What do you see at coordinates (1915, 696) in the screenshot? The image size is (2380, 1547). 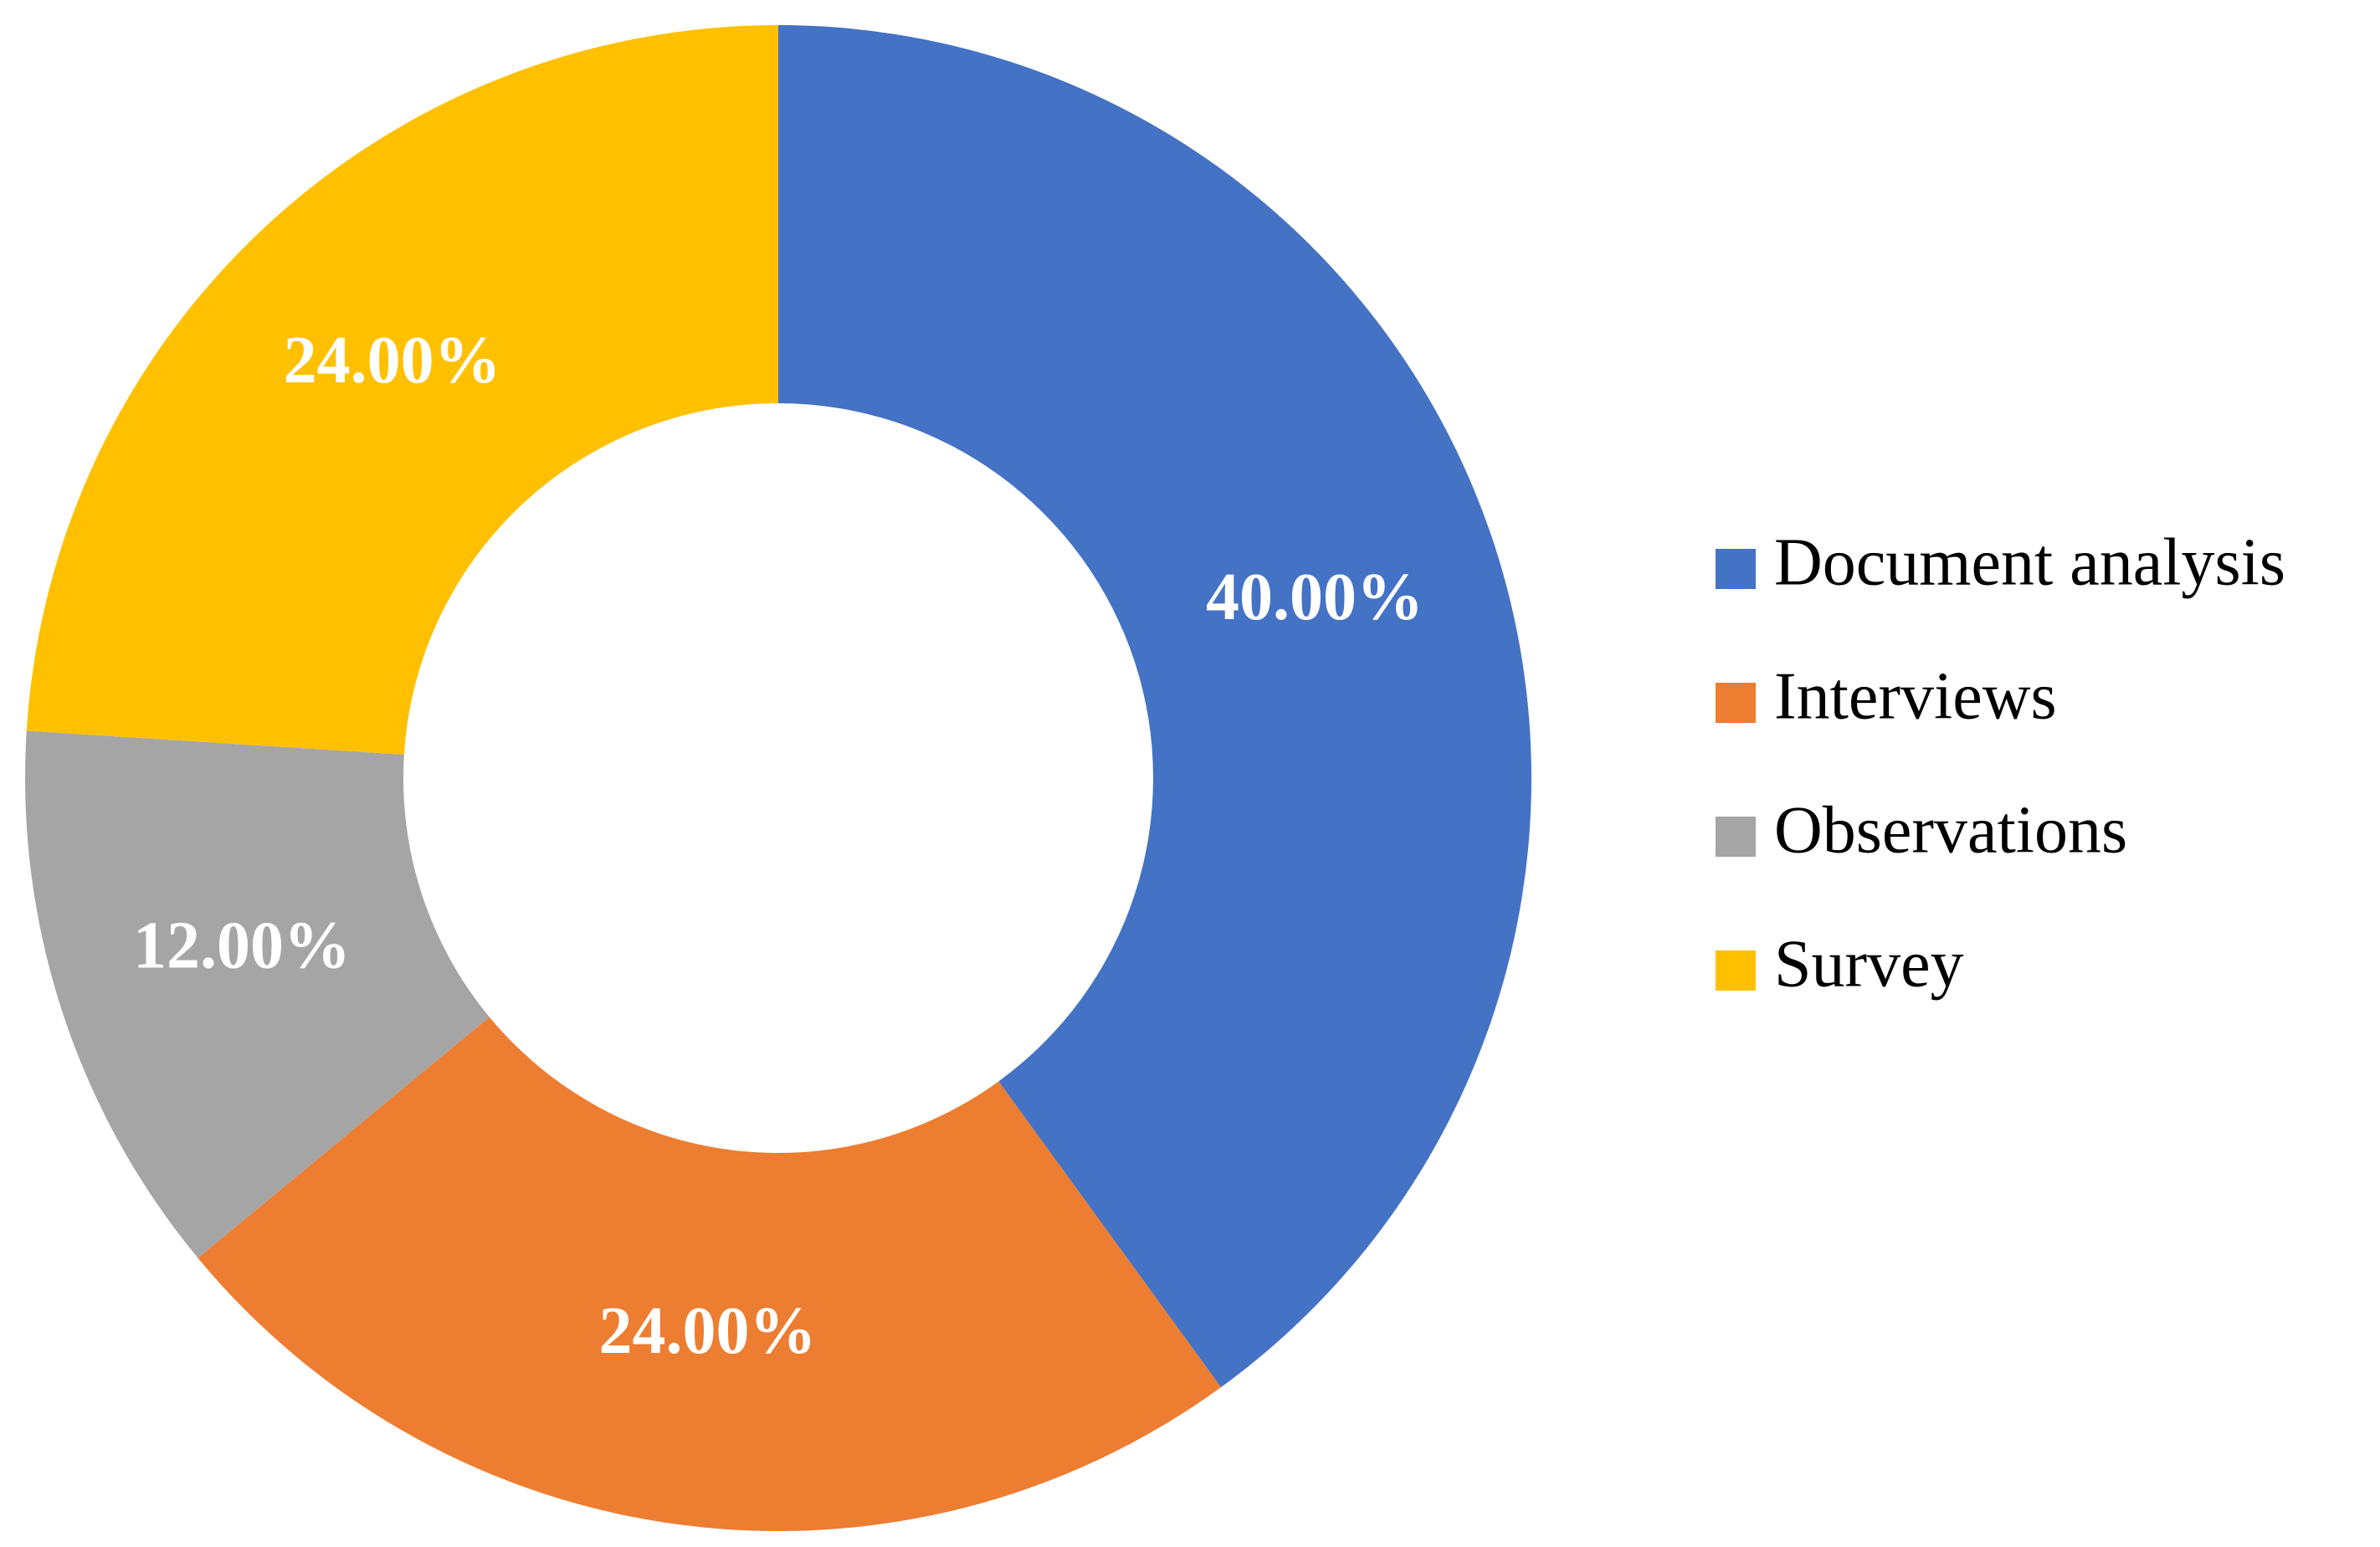 I see `legend-label: Interviews` at bounding box center [1915, 696].